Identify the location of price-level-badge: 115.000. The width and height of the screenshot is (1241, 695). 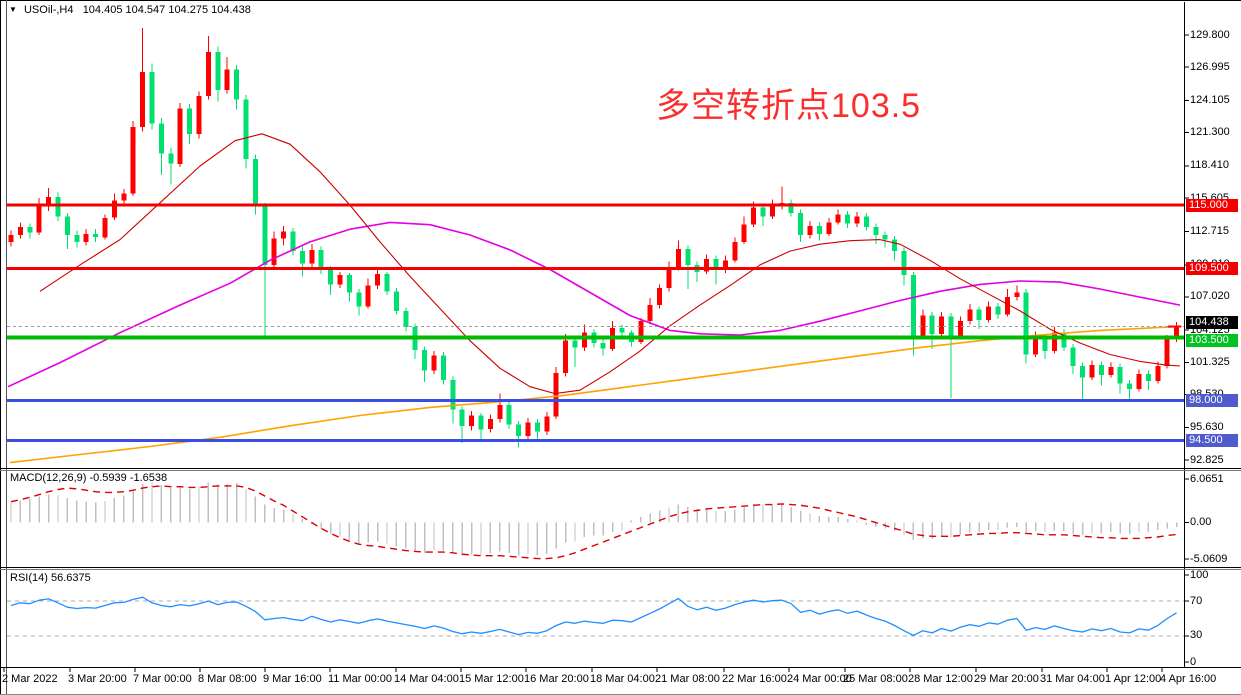
(1212, 205).